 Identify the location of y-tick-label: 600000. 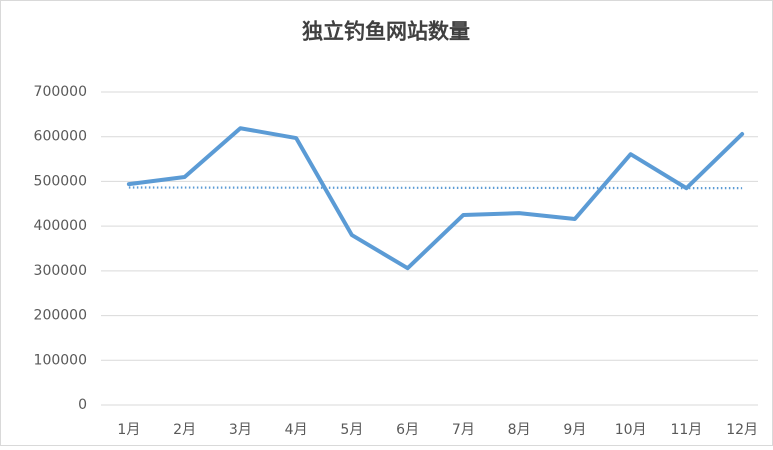
(60, 137).